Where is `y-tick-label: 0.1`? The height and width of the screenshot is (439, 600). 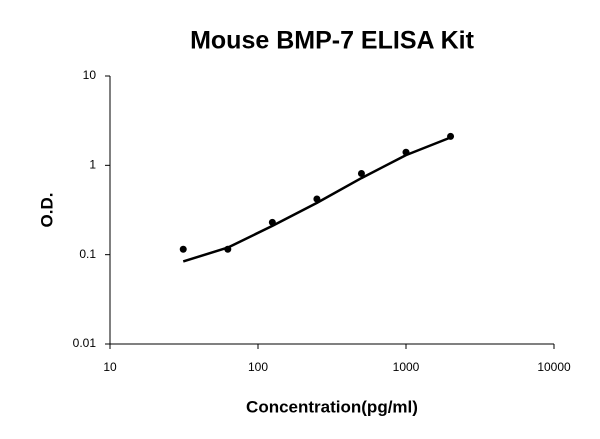
y-tick-label: 0.1 is located at coordinates (87, 254).